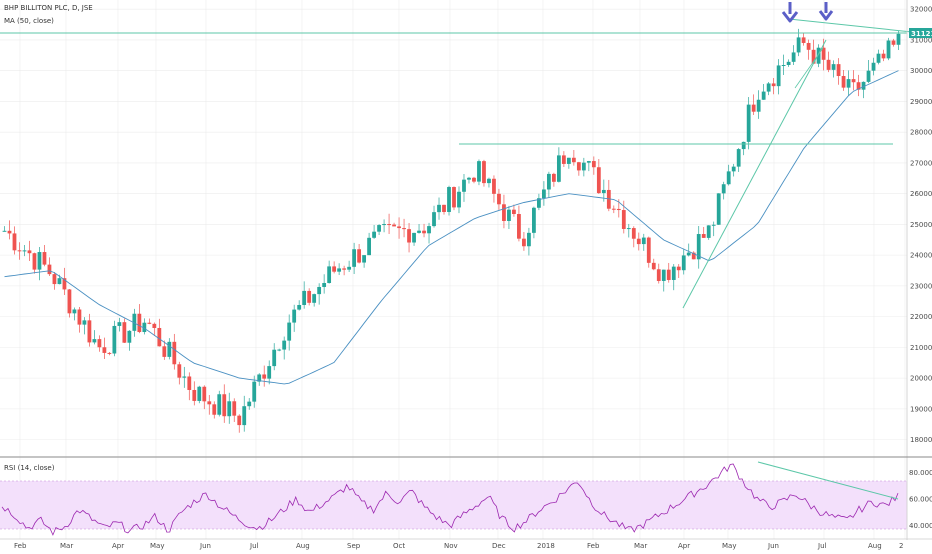  Describe the element at coordinates (399, 546) in the screenshot. I see `time-tick-label: Oct` at that location.